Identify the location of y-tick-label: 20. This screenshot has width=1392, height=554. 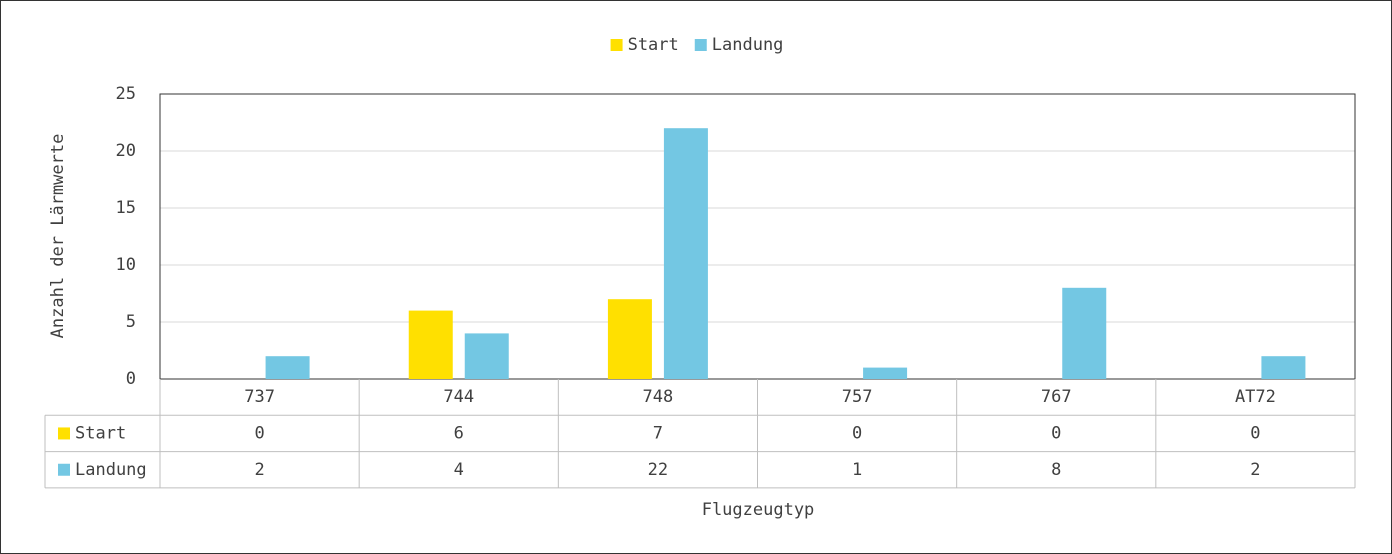
(126, 151).